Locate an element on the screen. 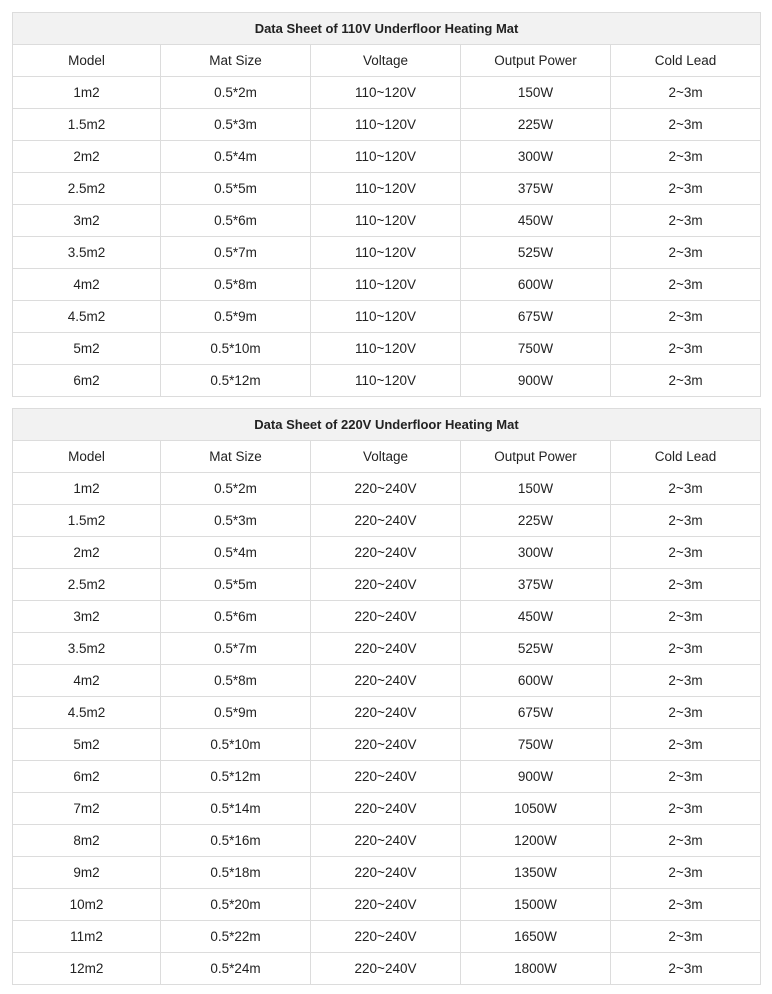 This screenshot has width=772, height=994. table-cell: 0.5*7m is located at coordinates (235, 648).